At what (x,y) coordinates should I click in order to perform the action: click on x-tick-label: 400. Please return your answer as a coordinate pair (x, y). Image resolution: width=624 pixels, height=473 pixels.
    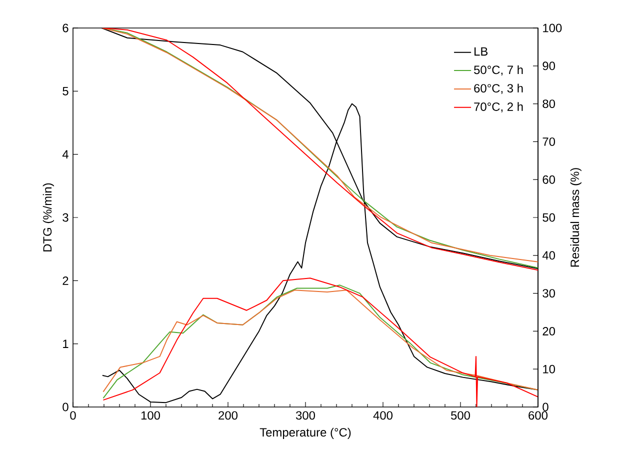
    Looking at the image, I should click on (383, 415).